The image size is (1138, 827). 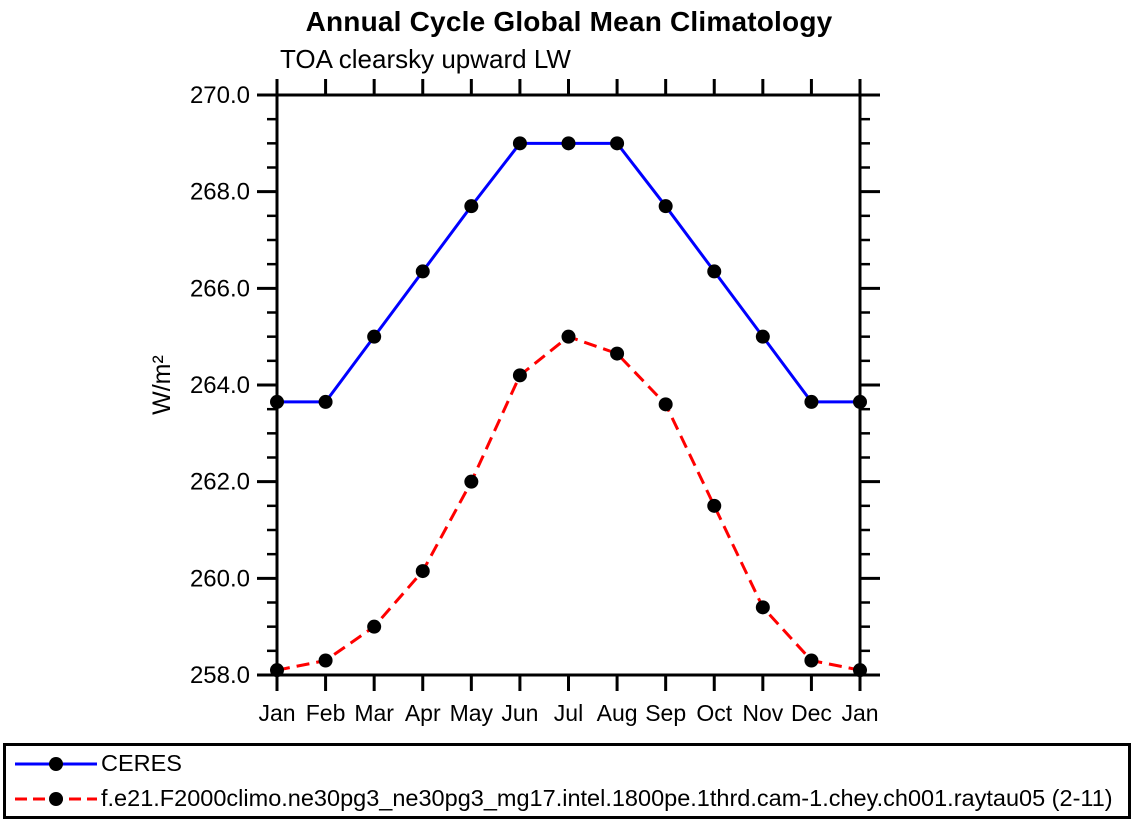 I want to click on y-tick-label: 264.0, so click(x=220, y=385).